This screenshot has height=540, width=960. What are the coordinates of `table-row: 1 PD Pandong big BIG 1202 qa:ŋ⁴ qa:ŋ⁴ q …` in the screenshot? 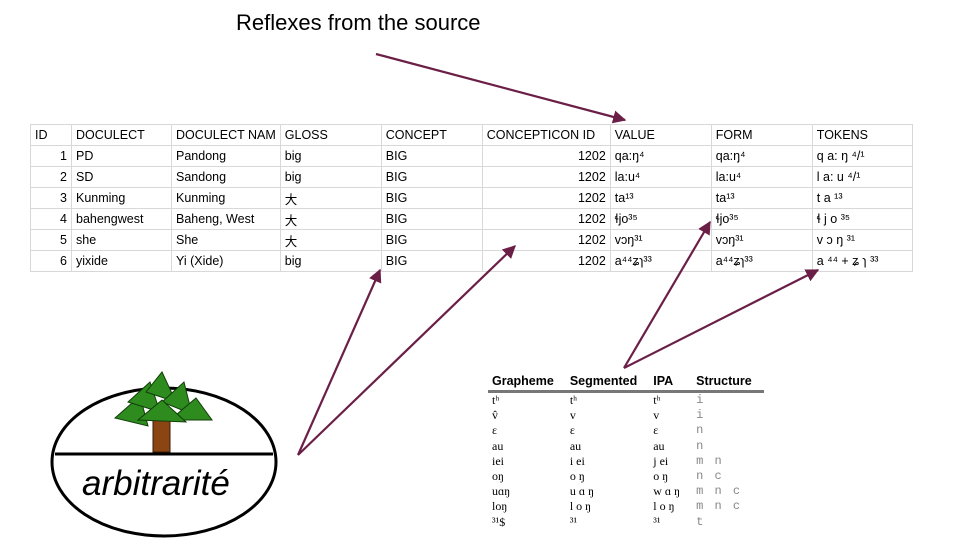 It's located at (471, 156).